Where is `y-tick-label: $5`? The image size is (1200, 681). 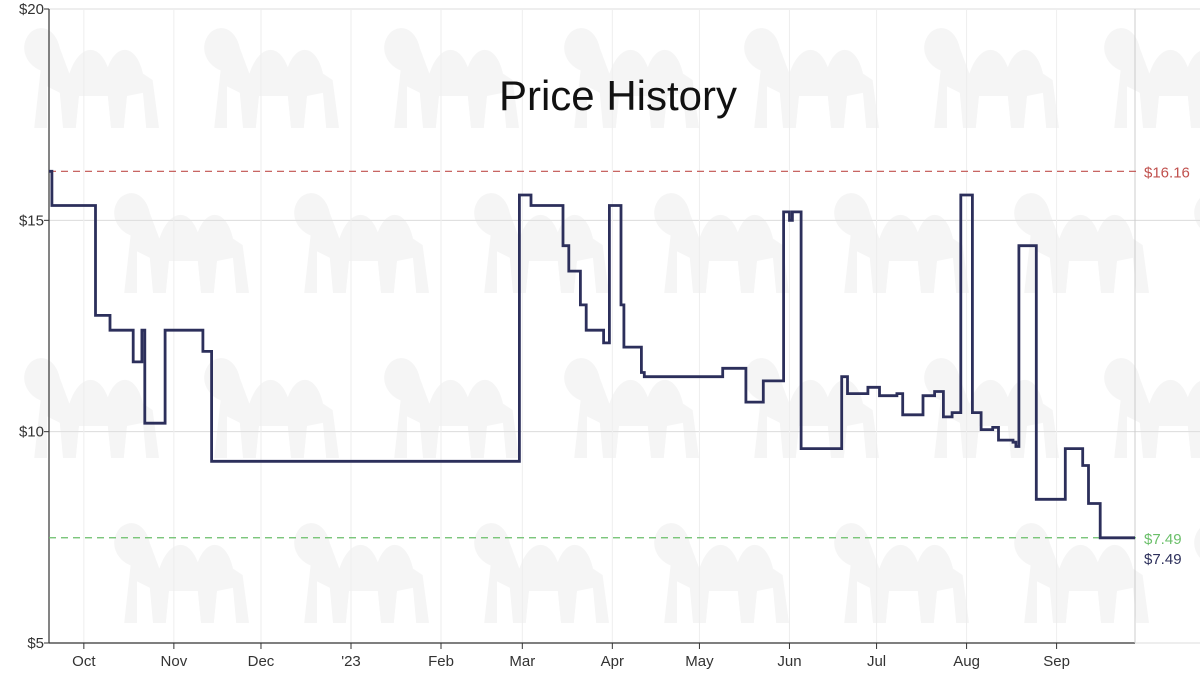 y-tick-label: $5 is located at coordinates (35, 643).